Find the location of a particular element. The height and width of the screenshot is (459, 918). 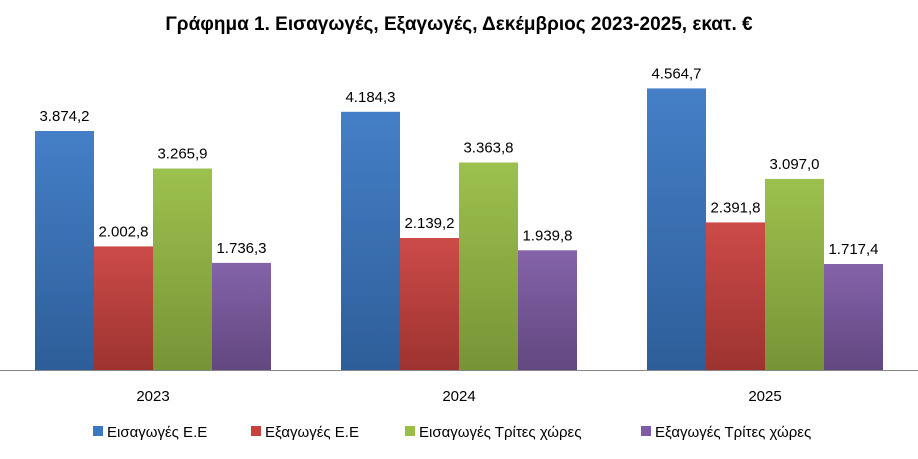

data-label-2023-series-2: 2.002,8 is located at coordinates (123, 231).